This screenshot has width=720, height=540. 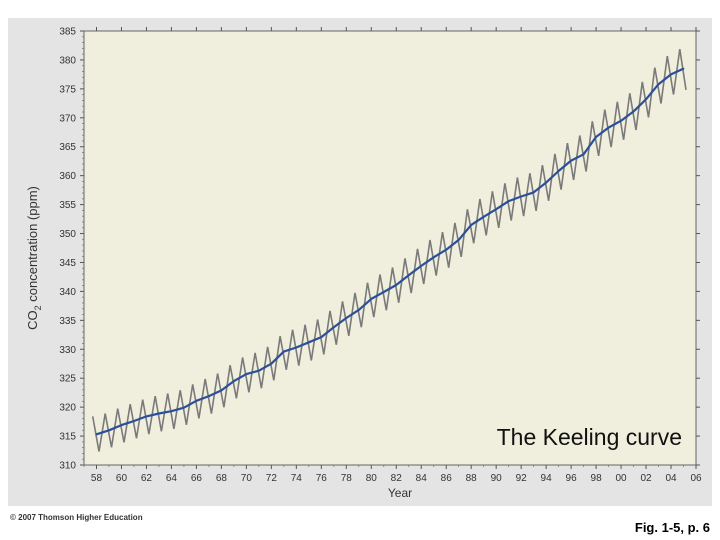 I want to click on x-tick-label: 70, so click(x=247, y=478).